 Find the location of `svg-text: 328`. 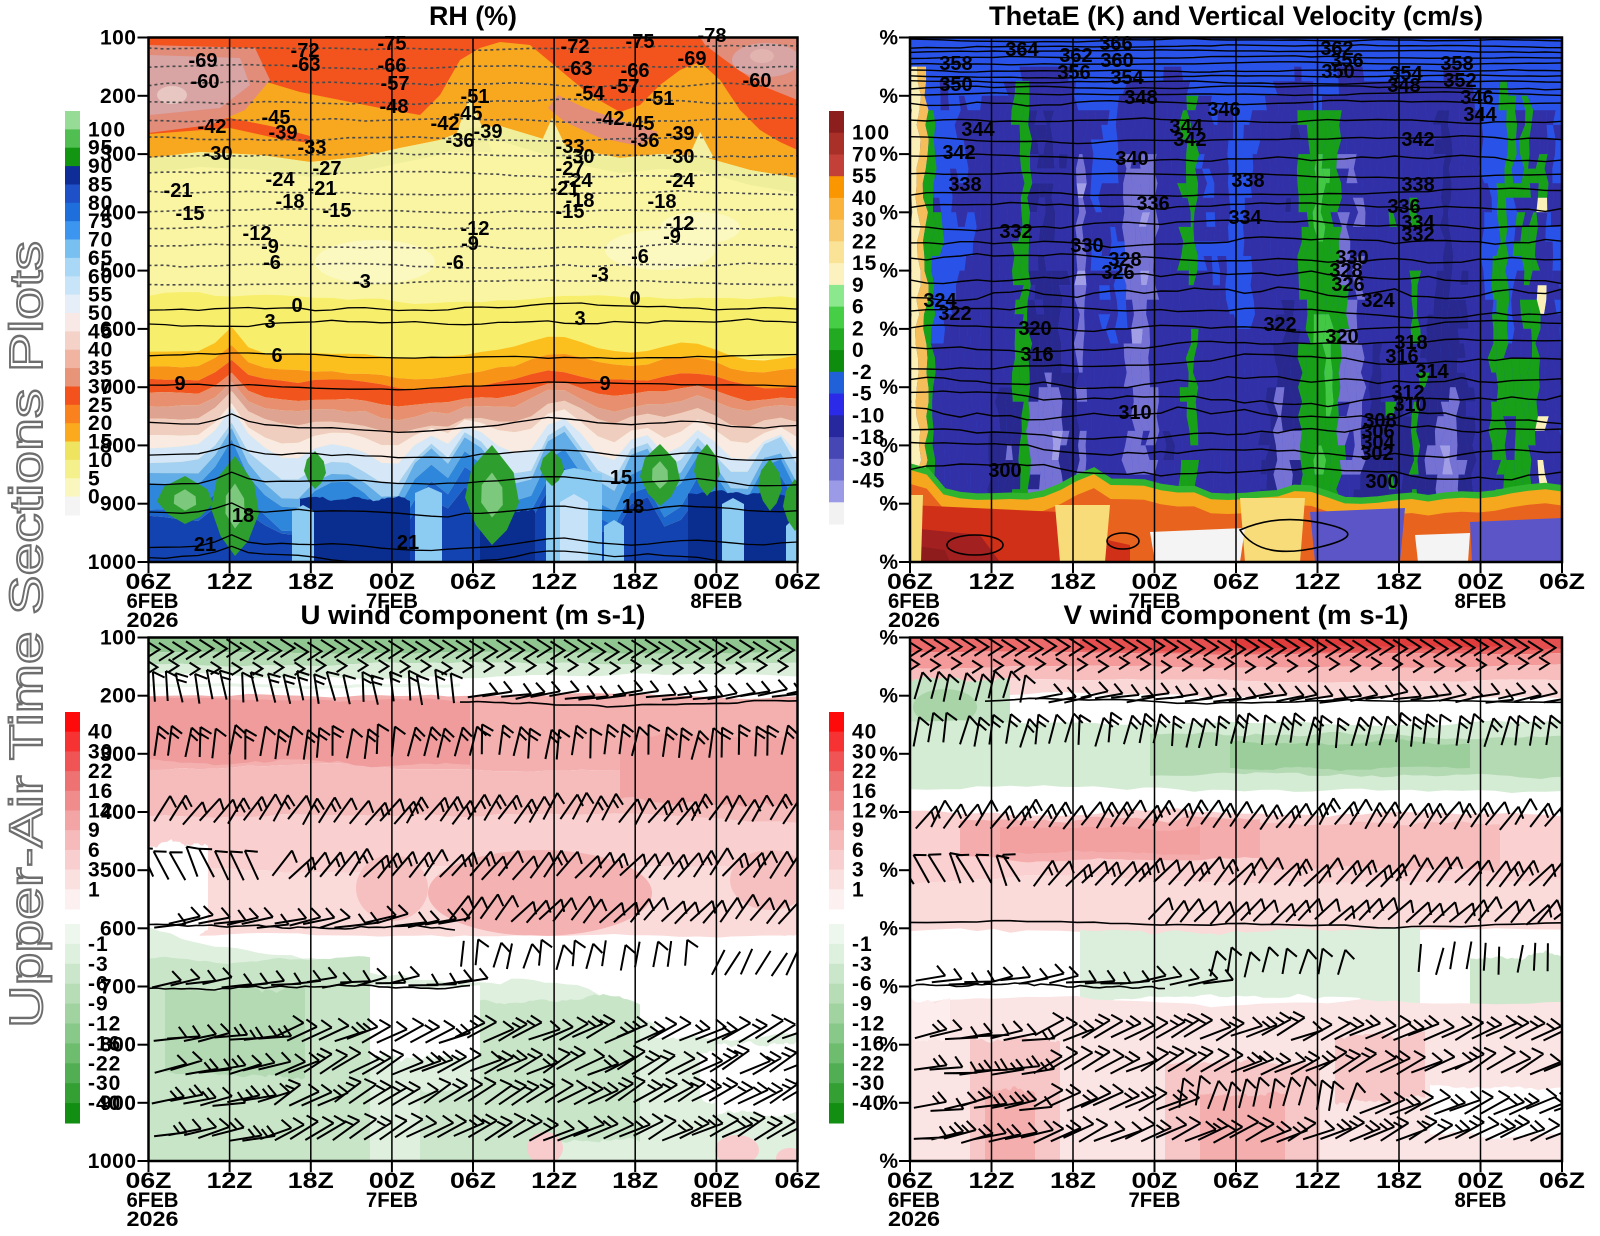

svg-text: 328 is located at coordinates (1124, 260).